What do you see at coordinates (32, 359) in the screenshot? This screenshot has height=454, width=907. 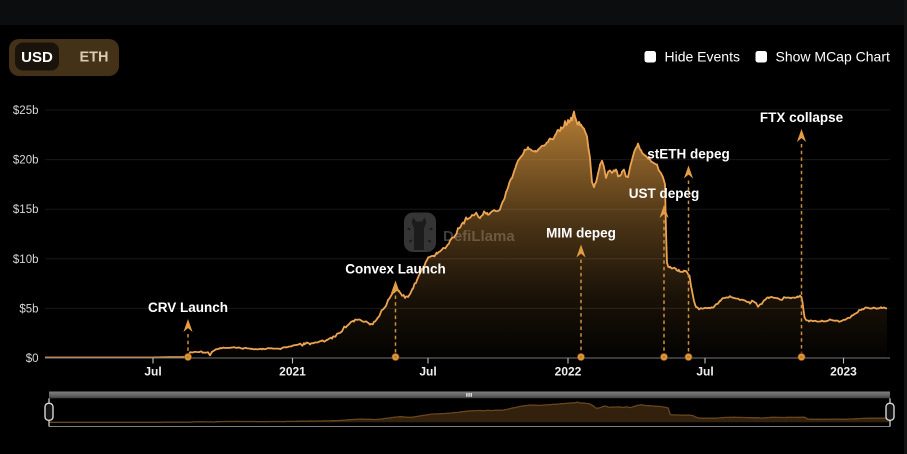 I see `svg-text: $0` at bounding box center [32, 359].